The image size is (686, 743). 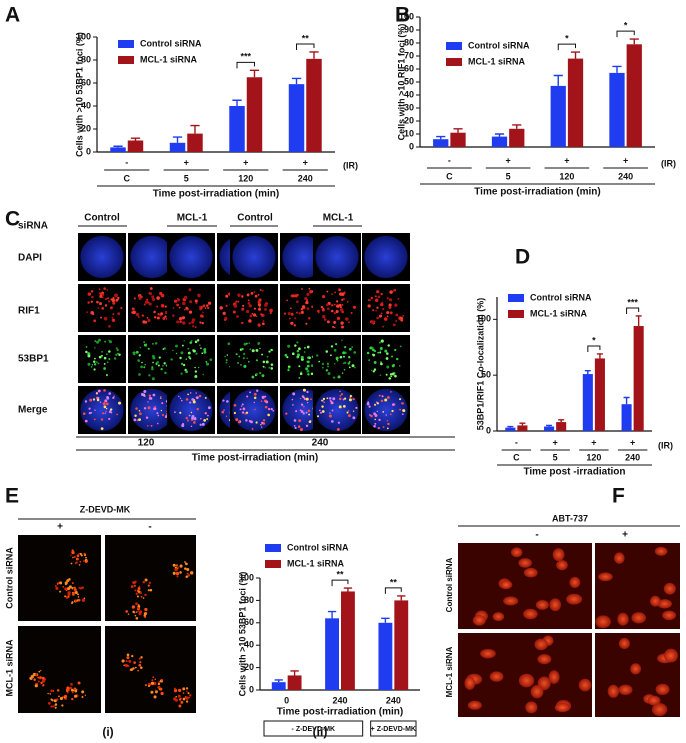 I want to click on x-axis-label: Time post -irradiation, so click(x=574, y=472).